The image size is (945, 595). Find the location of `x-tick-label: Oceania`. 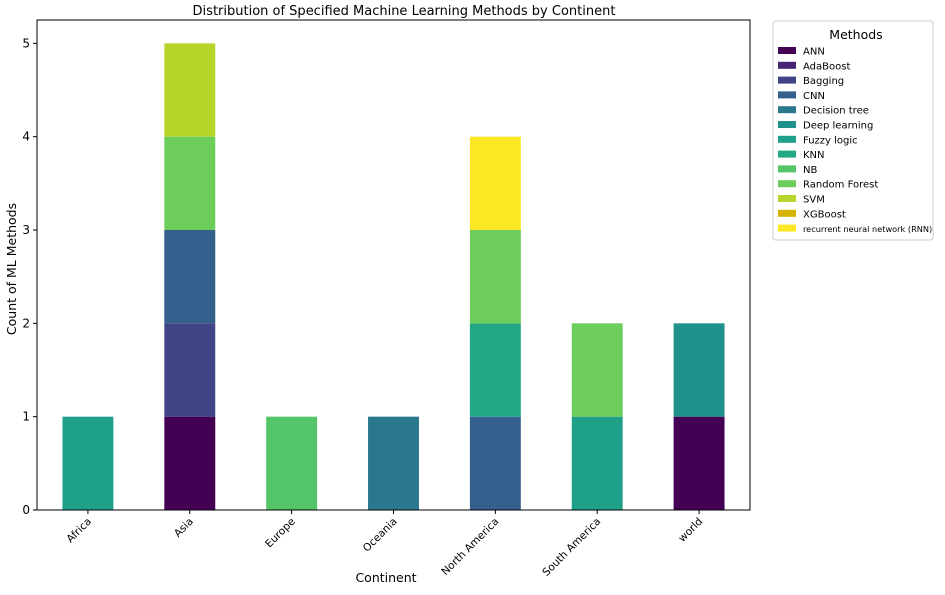

x-tick-label: Oceania is located at coordinates (380, 535).